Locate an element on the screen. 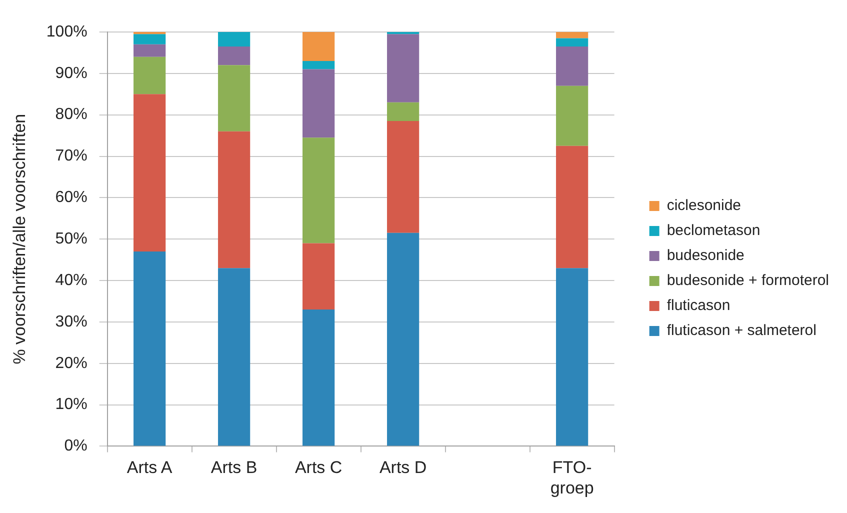 This screenshot has height=513, width=847. y-tick-label: 20% is located at coordinates (71, 363).